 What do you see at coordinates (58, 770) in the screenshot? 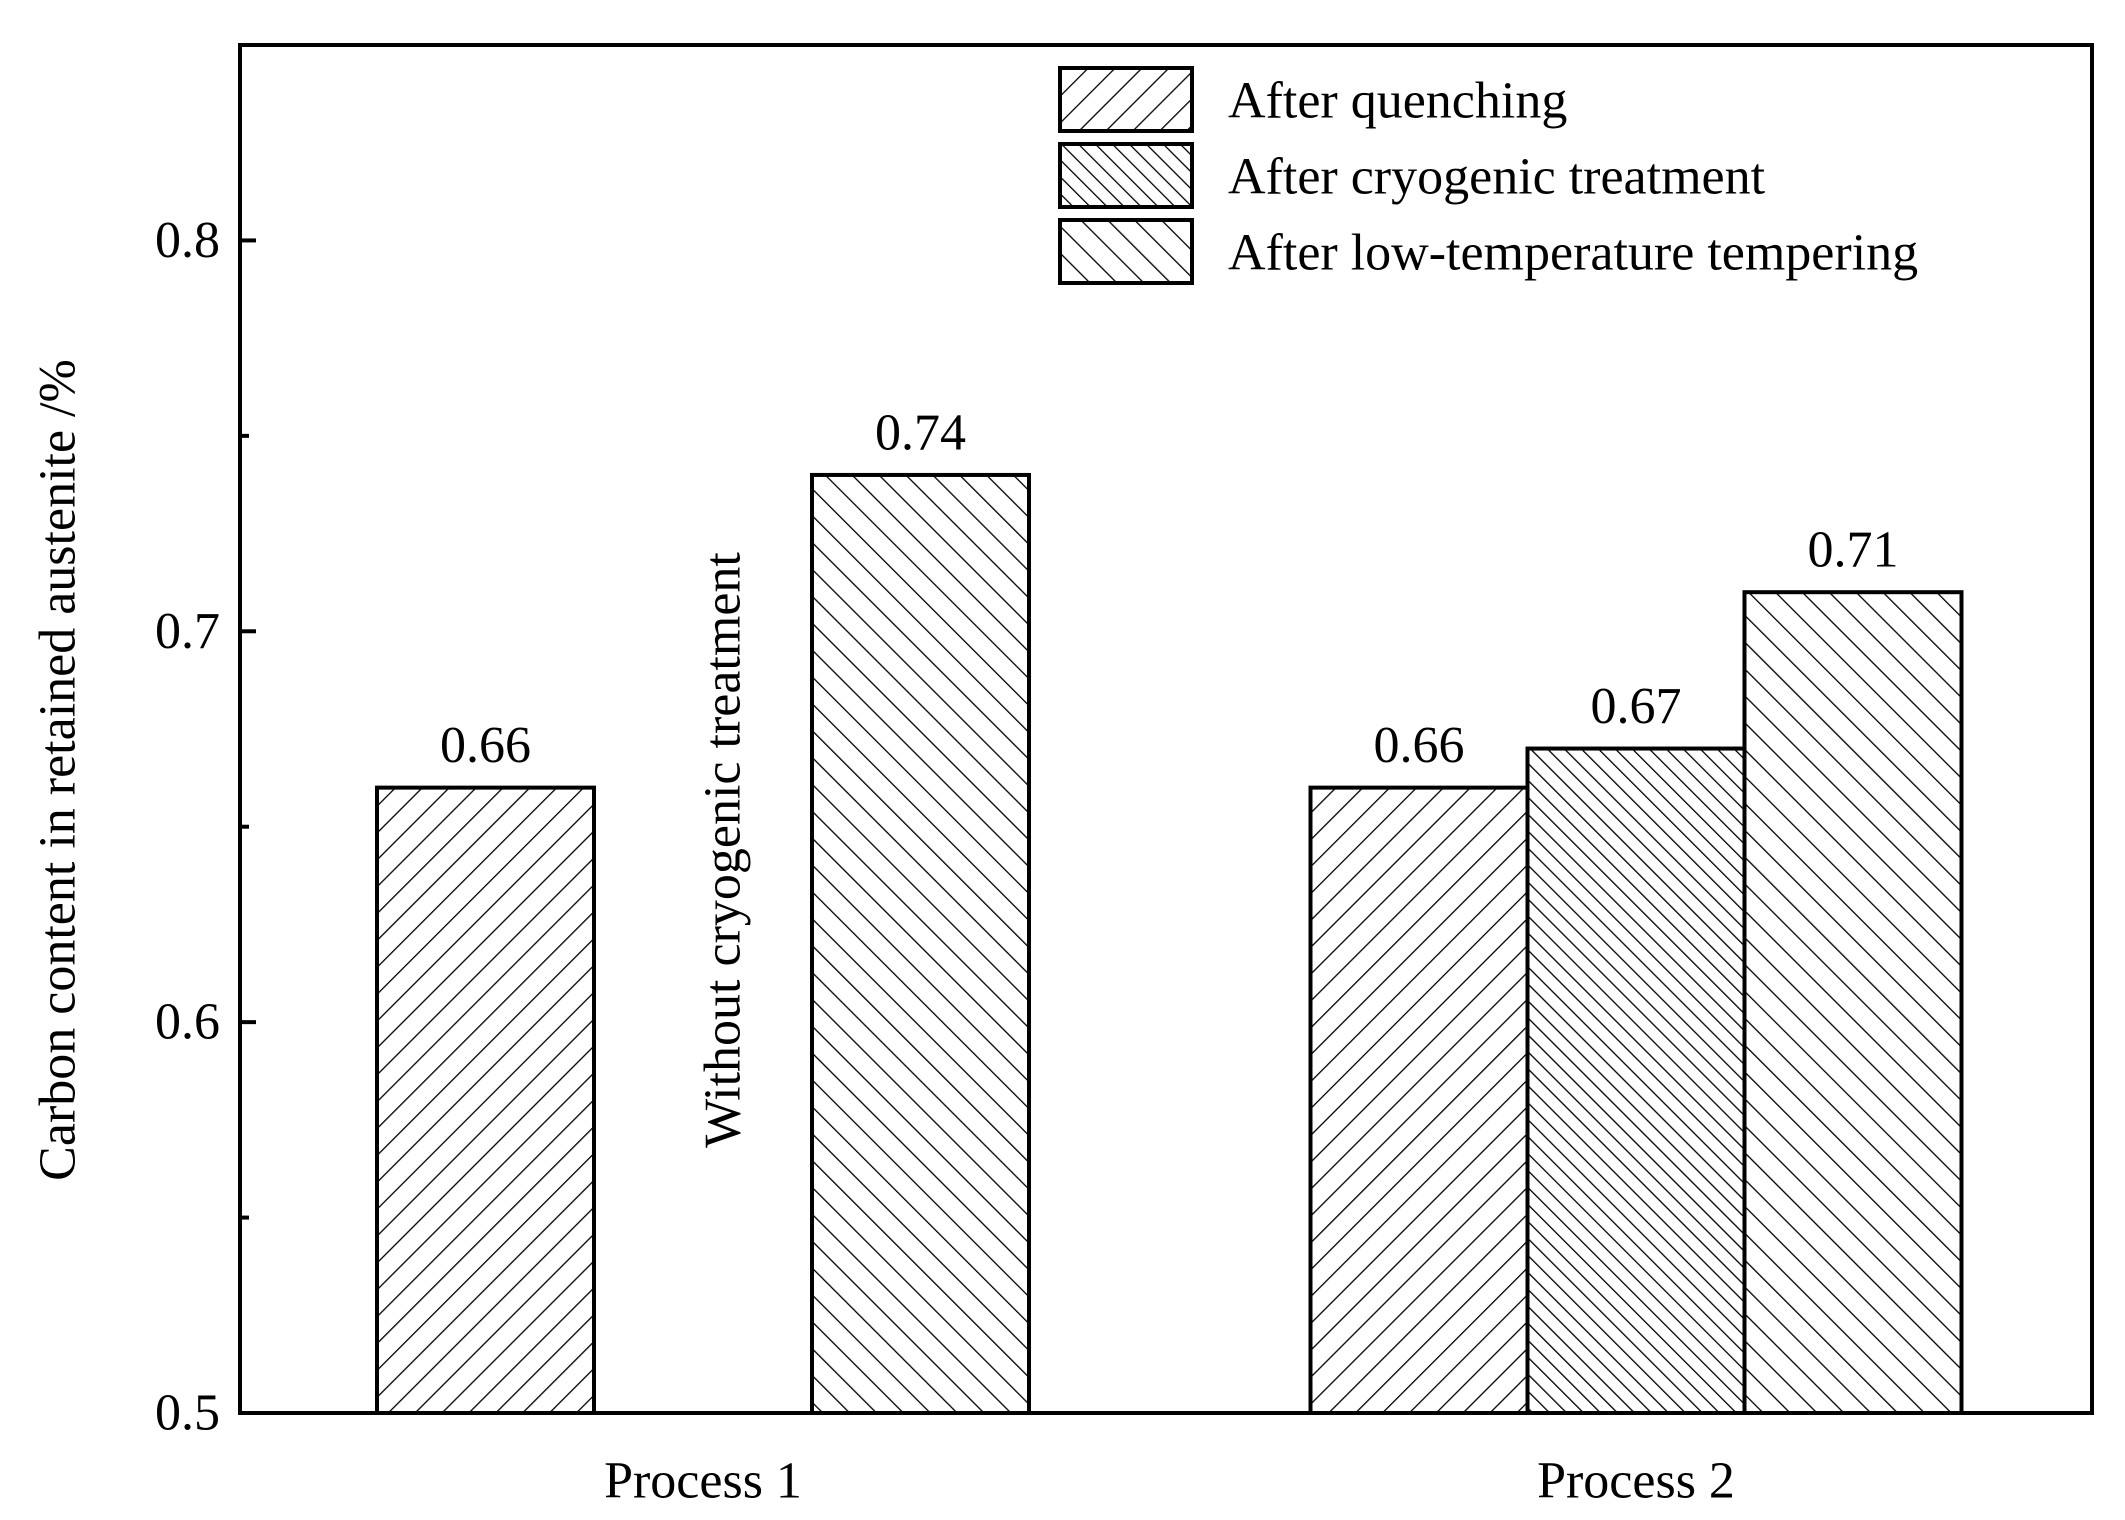
I see `y-axis-title: Carbon content in retained austenite /%` at bounding box center [58, 770].